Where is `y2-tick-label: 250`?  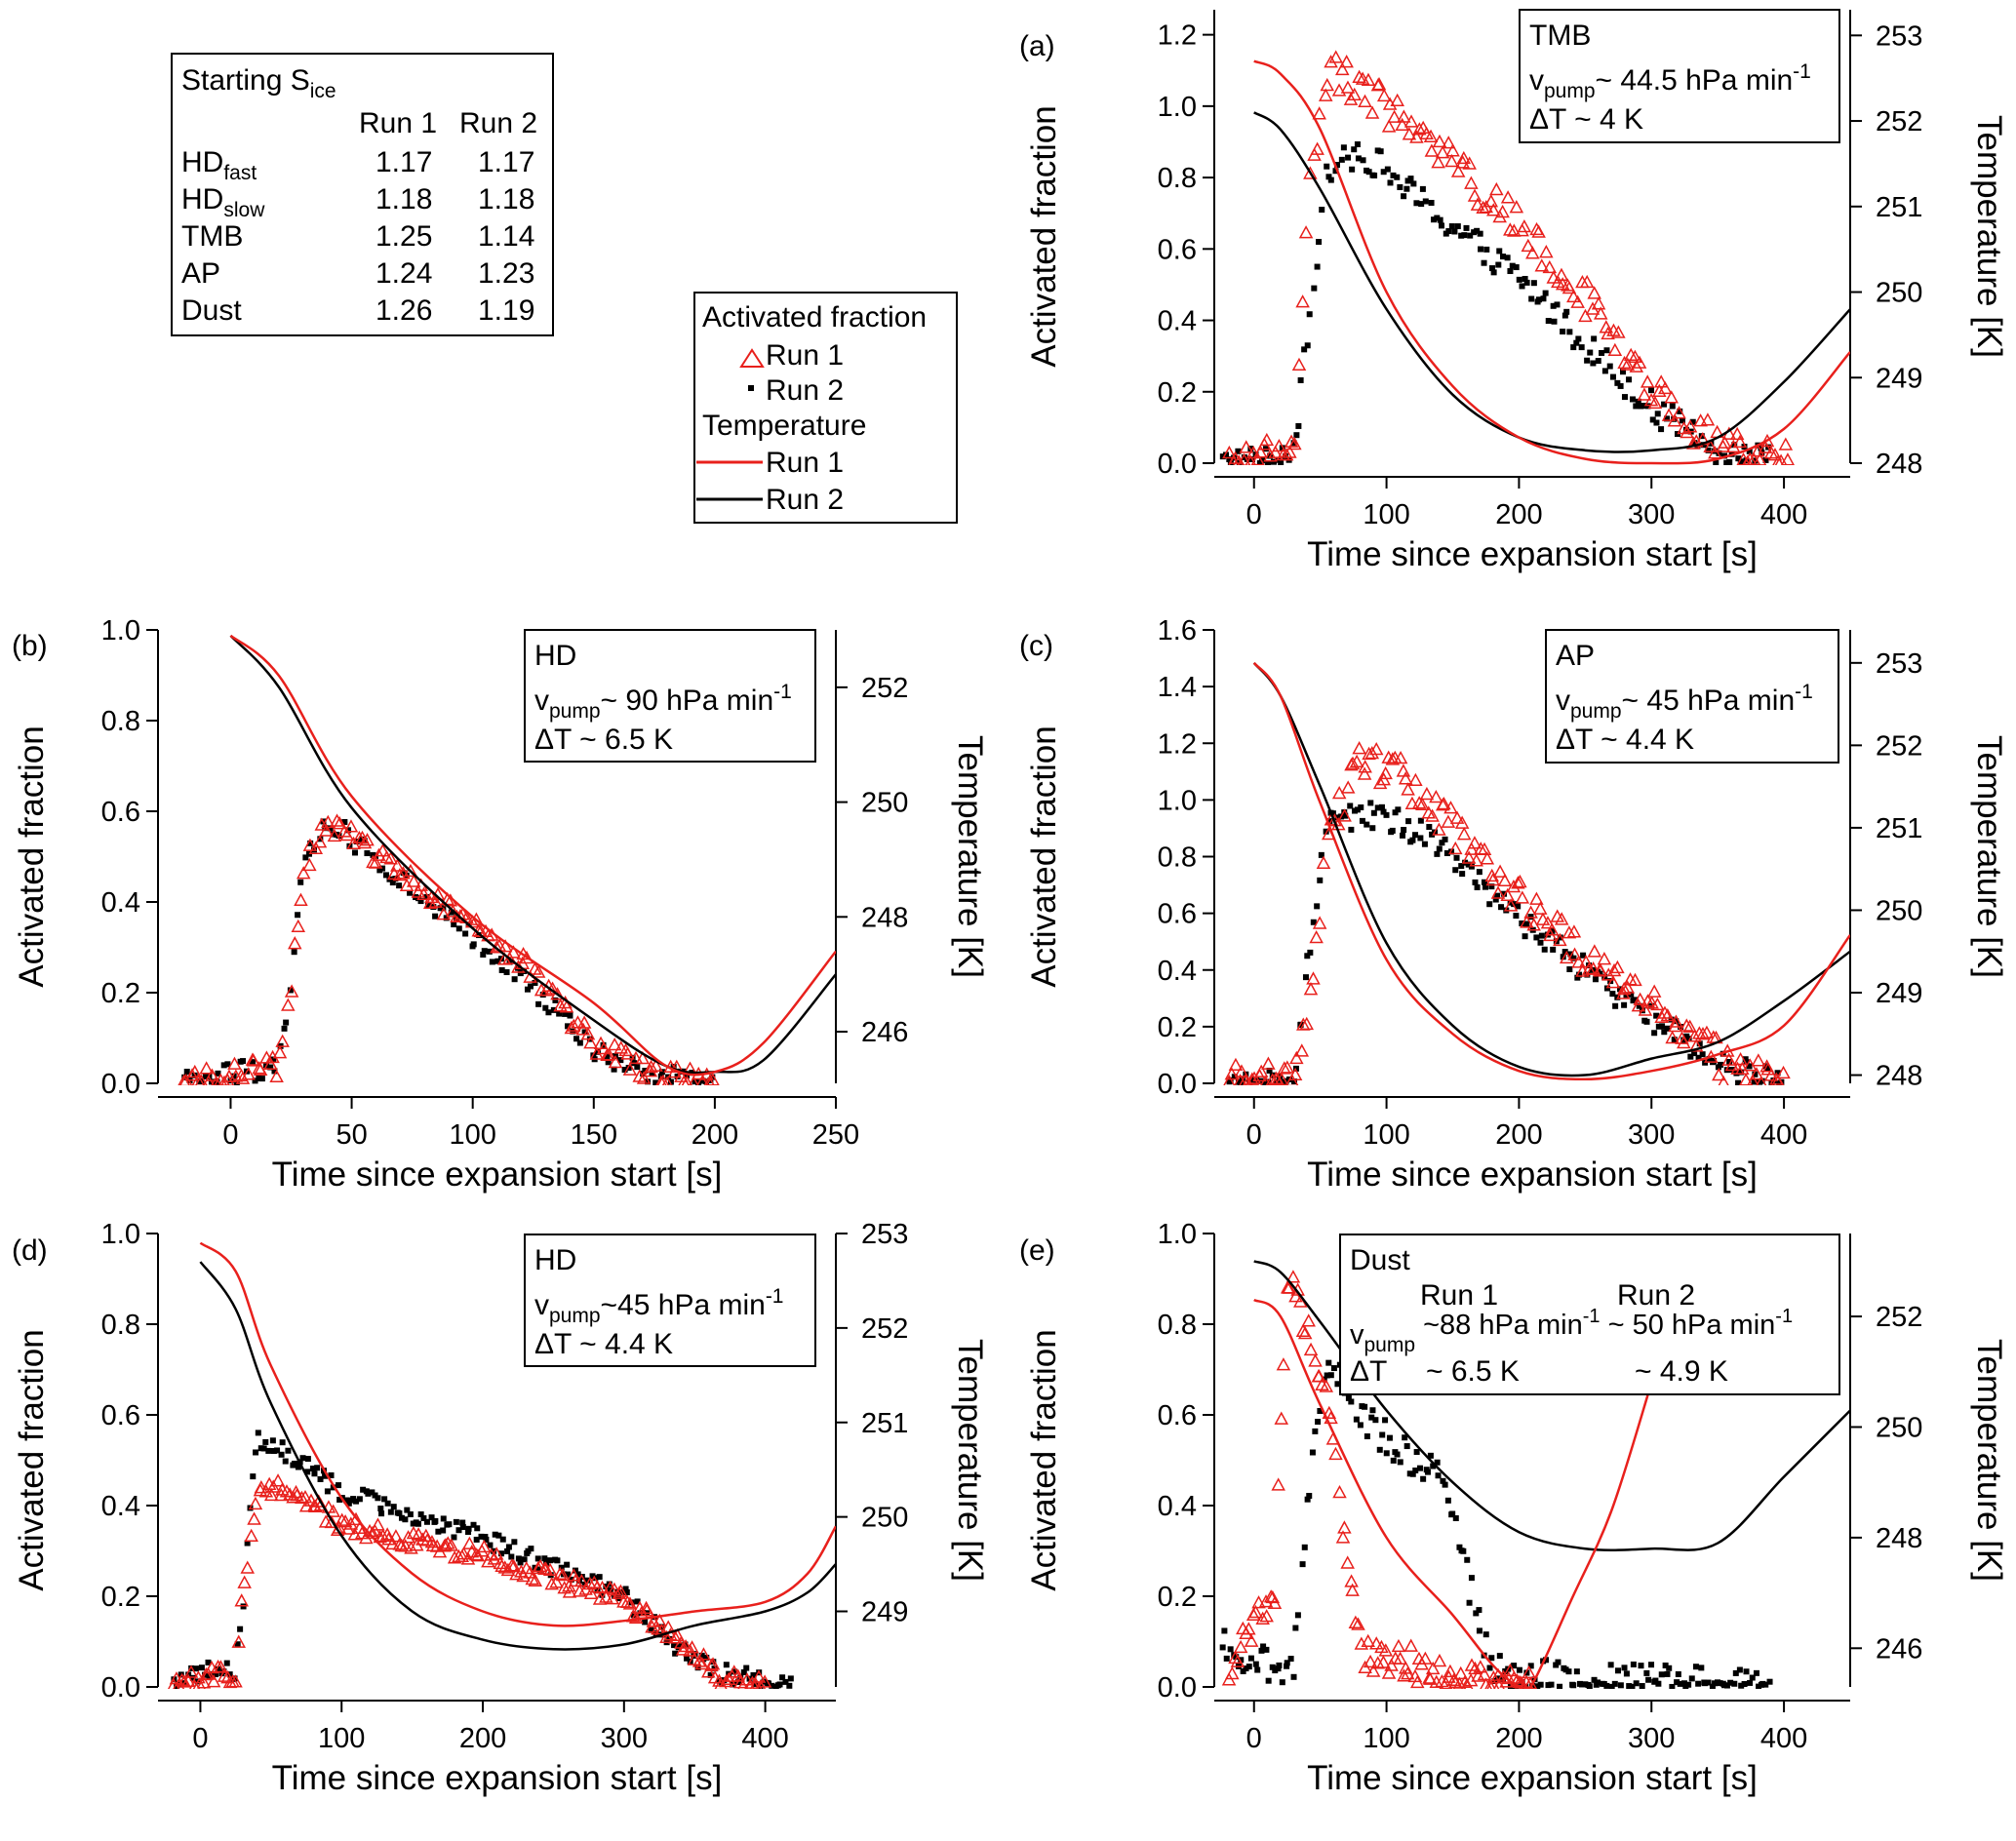 y2-tick-label: 250 is located at coordinates (1899, 910).